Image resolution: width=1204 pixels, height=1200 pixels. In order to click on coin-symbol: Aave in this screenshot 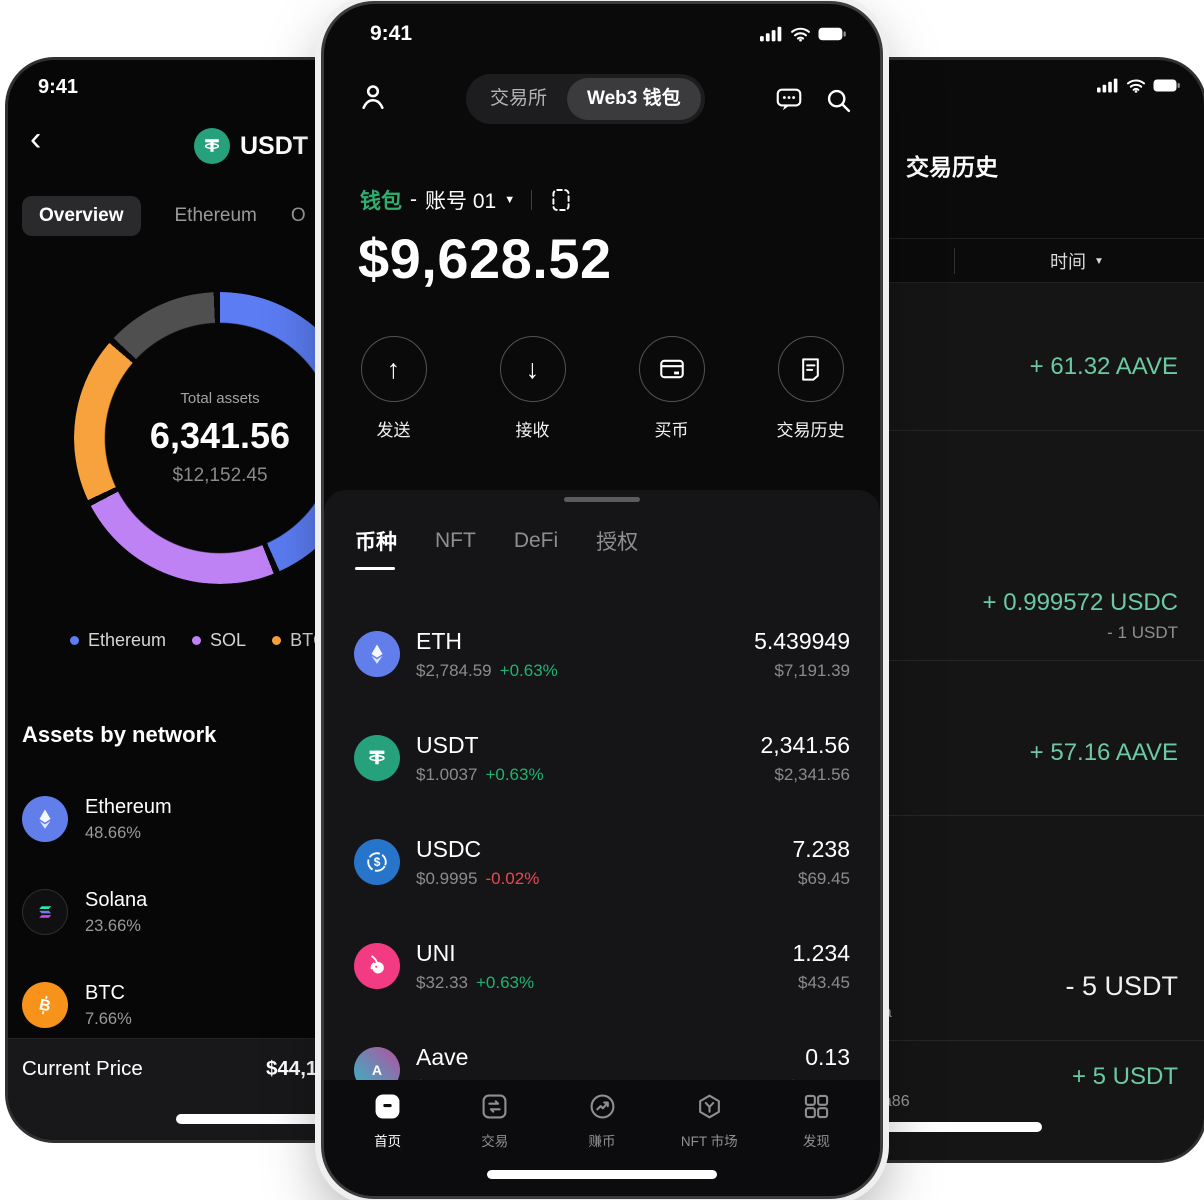, I will do `click(442, 1056)`.